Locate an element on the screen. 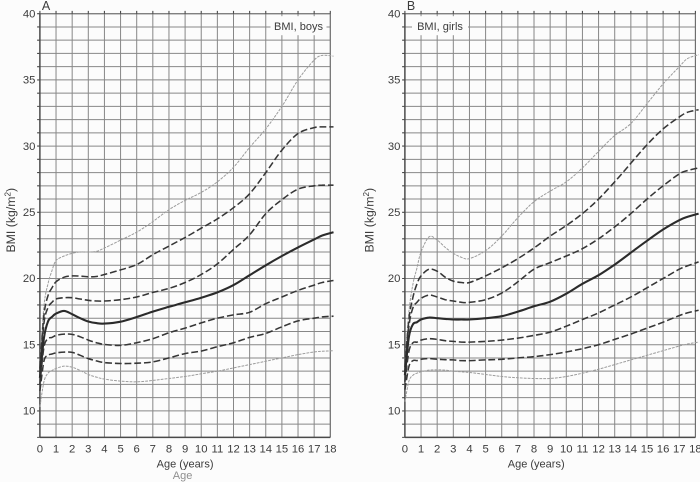 The height and width of the screenshot is (482, 700). svg-text: A is located at coordinates (46, 6).